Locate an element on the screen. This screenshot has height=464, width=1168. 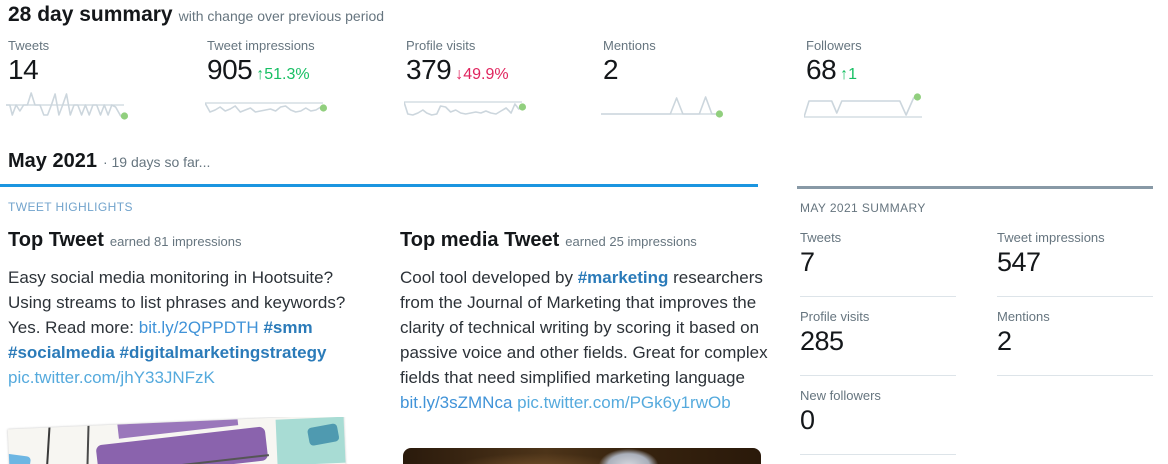
panel-stat-mentions: Mentions 2 is located at coordinates (1075, 342).